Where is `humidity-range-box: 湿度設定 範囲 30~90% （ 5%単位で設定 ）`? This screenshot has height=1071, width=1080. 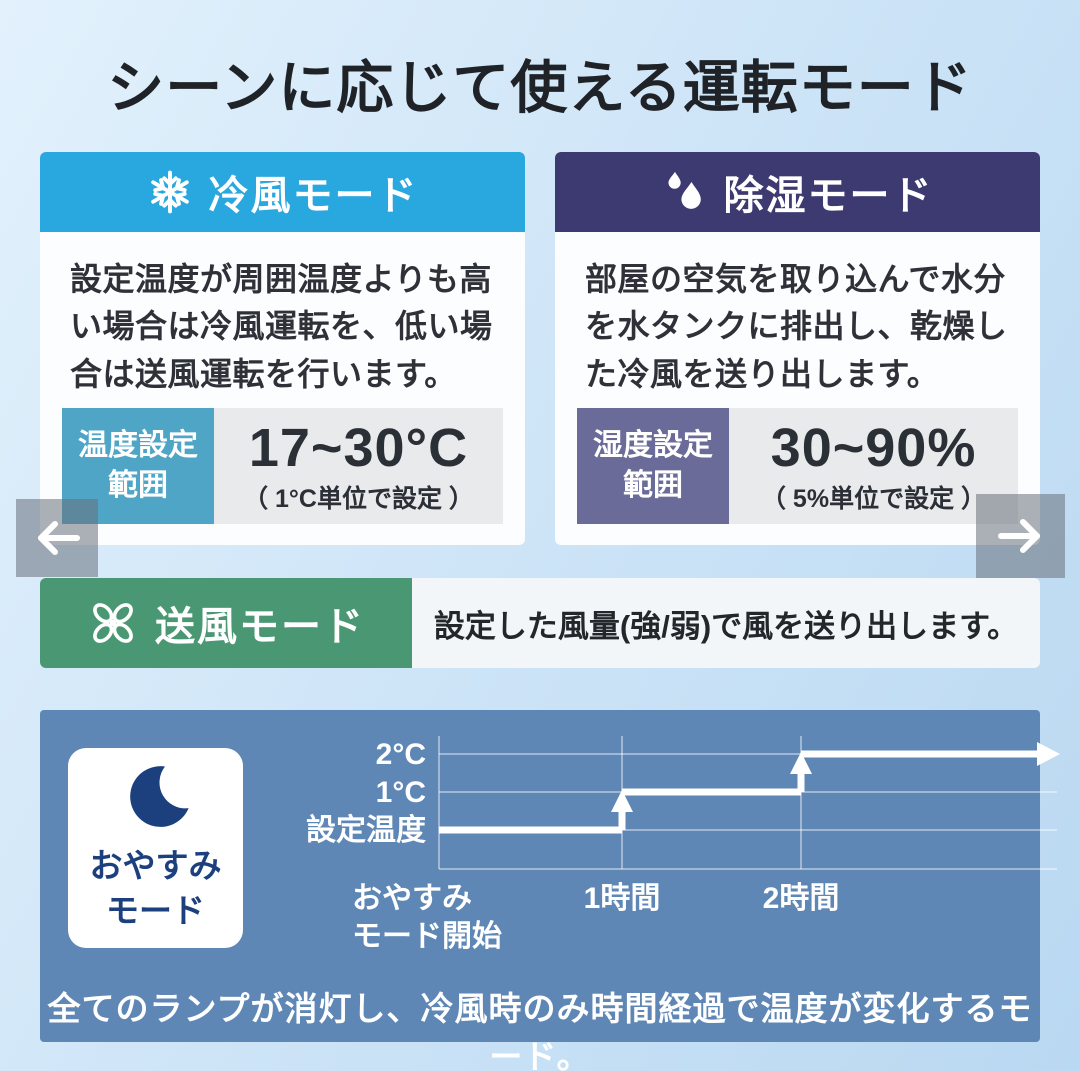 humidity-range-box: 湿度設定 範囲 30~90% （ 5%単位で設定 ） is located at coordinates (797, 466).